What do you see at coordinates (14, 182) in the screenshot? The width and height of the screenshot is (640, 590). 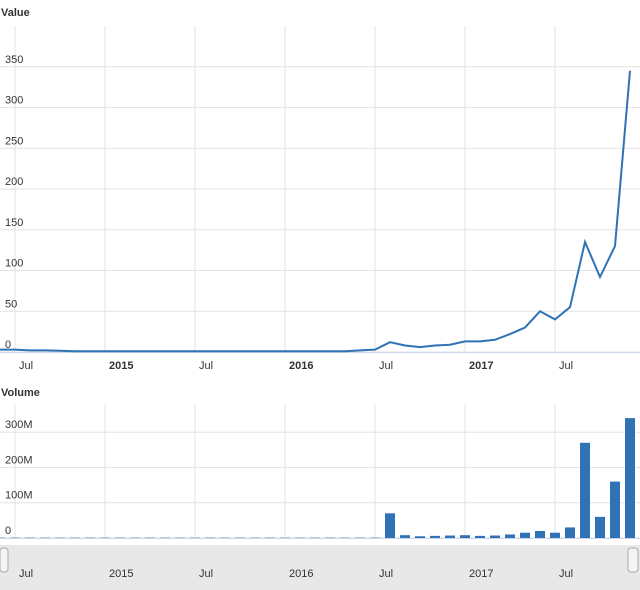 I see `y-tick-label: 200` at bounding box center [14, 182].